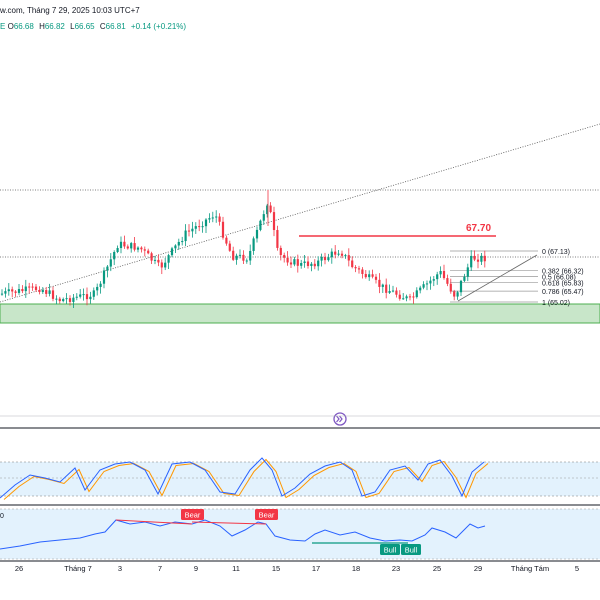  What do you see at coordinates (193, 515) in the screenshot?
I see `bear-label-1-text: Bear` at bounding box center [193, 515].